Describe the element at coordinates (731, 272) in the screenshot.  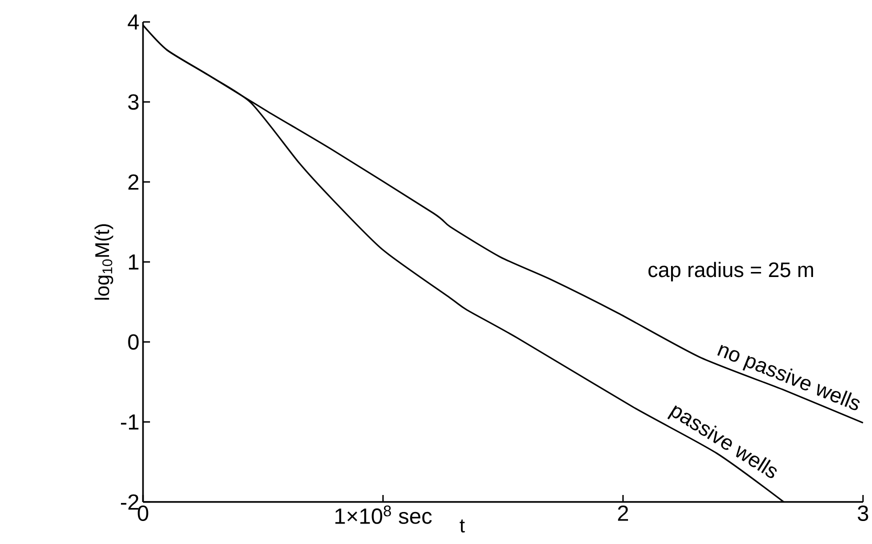
I see `annotation: cap radius = 25 m` at that location.